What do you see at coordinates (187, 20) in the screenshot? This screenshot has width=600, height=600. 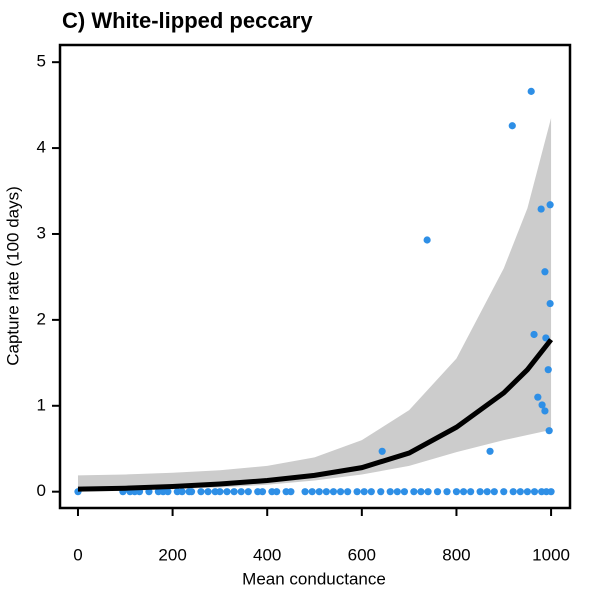 I see `chart-title: C) White-lipped peccary` at bounding box center [187, 20].